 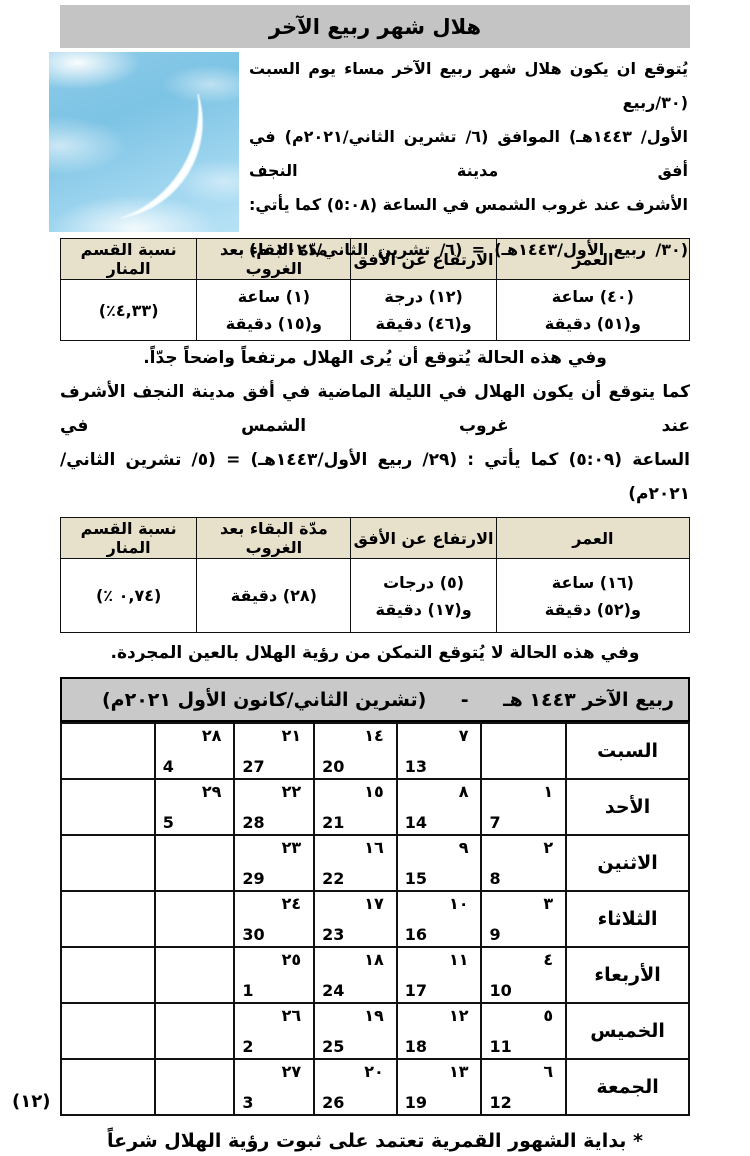 I want to click on altitude-value: (١٢) درجة و(٤٦) دقيقة, so click(x=423, y=310).